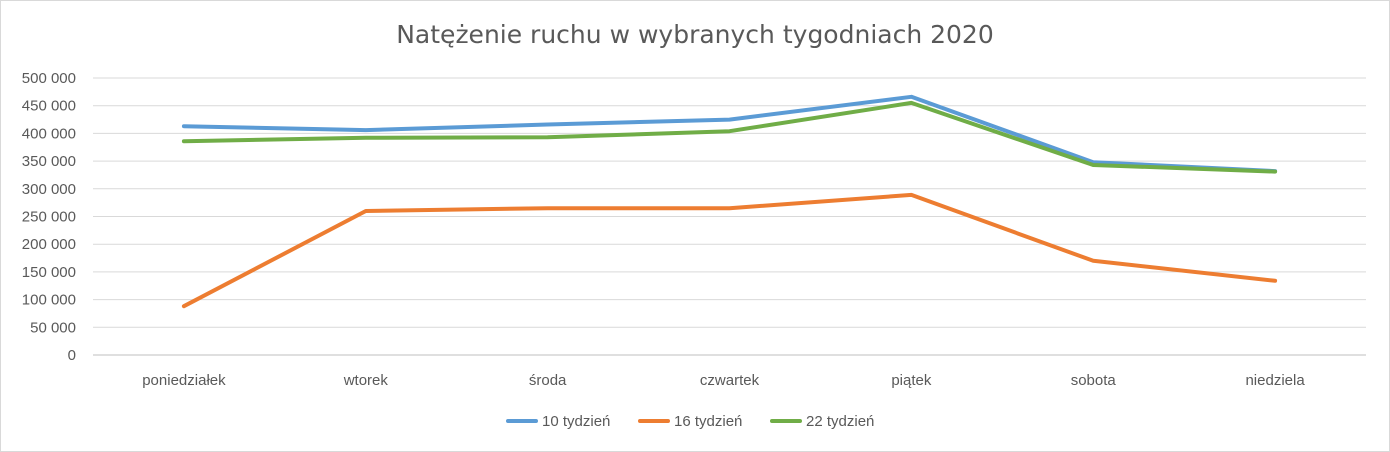 The width and height of the screenshot is (1390, 452). What do you see at coordinates (911, 380) in the screenshot?
I see `x-tick-label: piątek` at bounding box center [911, 380].